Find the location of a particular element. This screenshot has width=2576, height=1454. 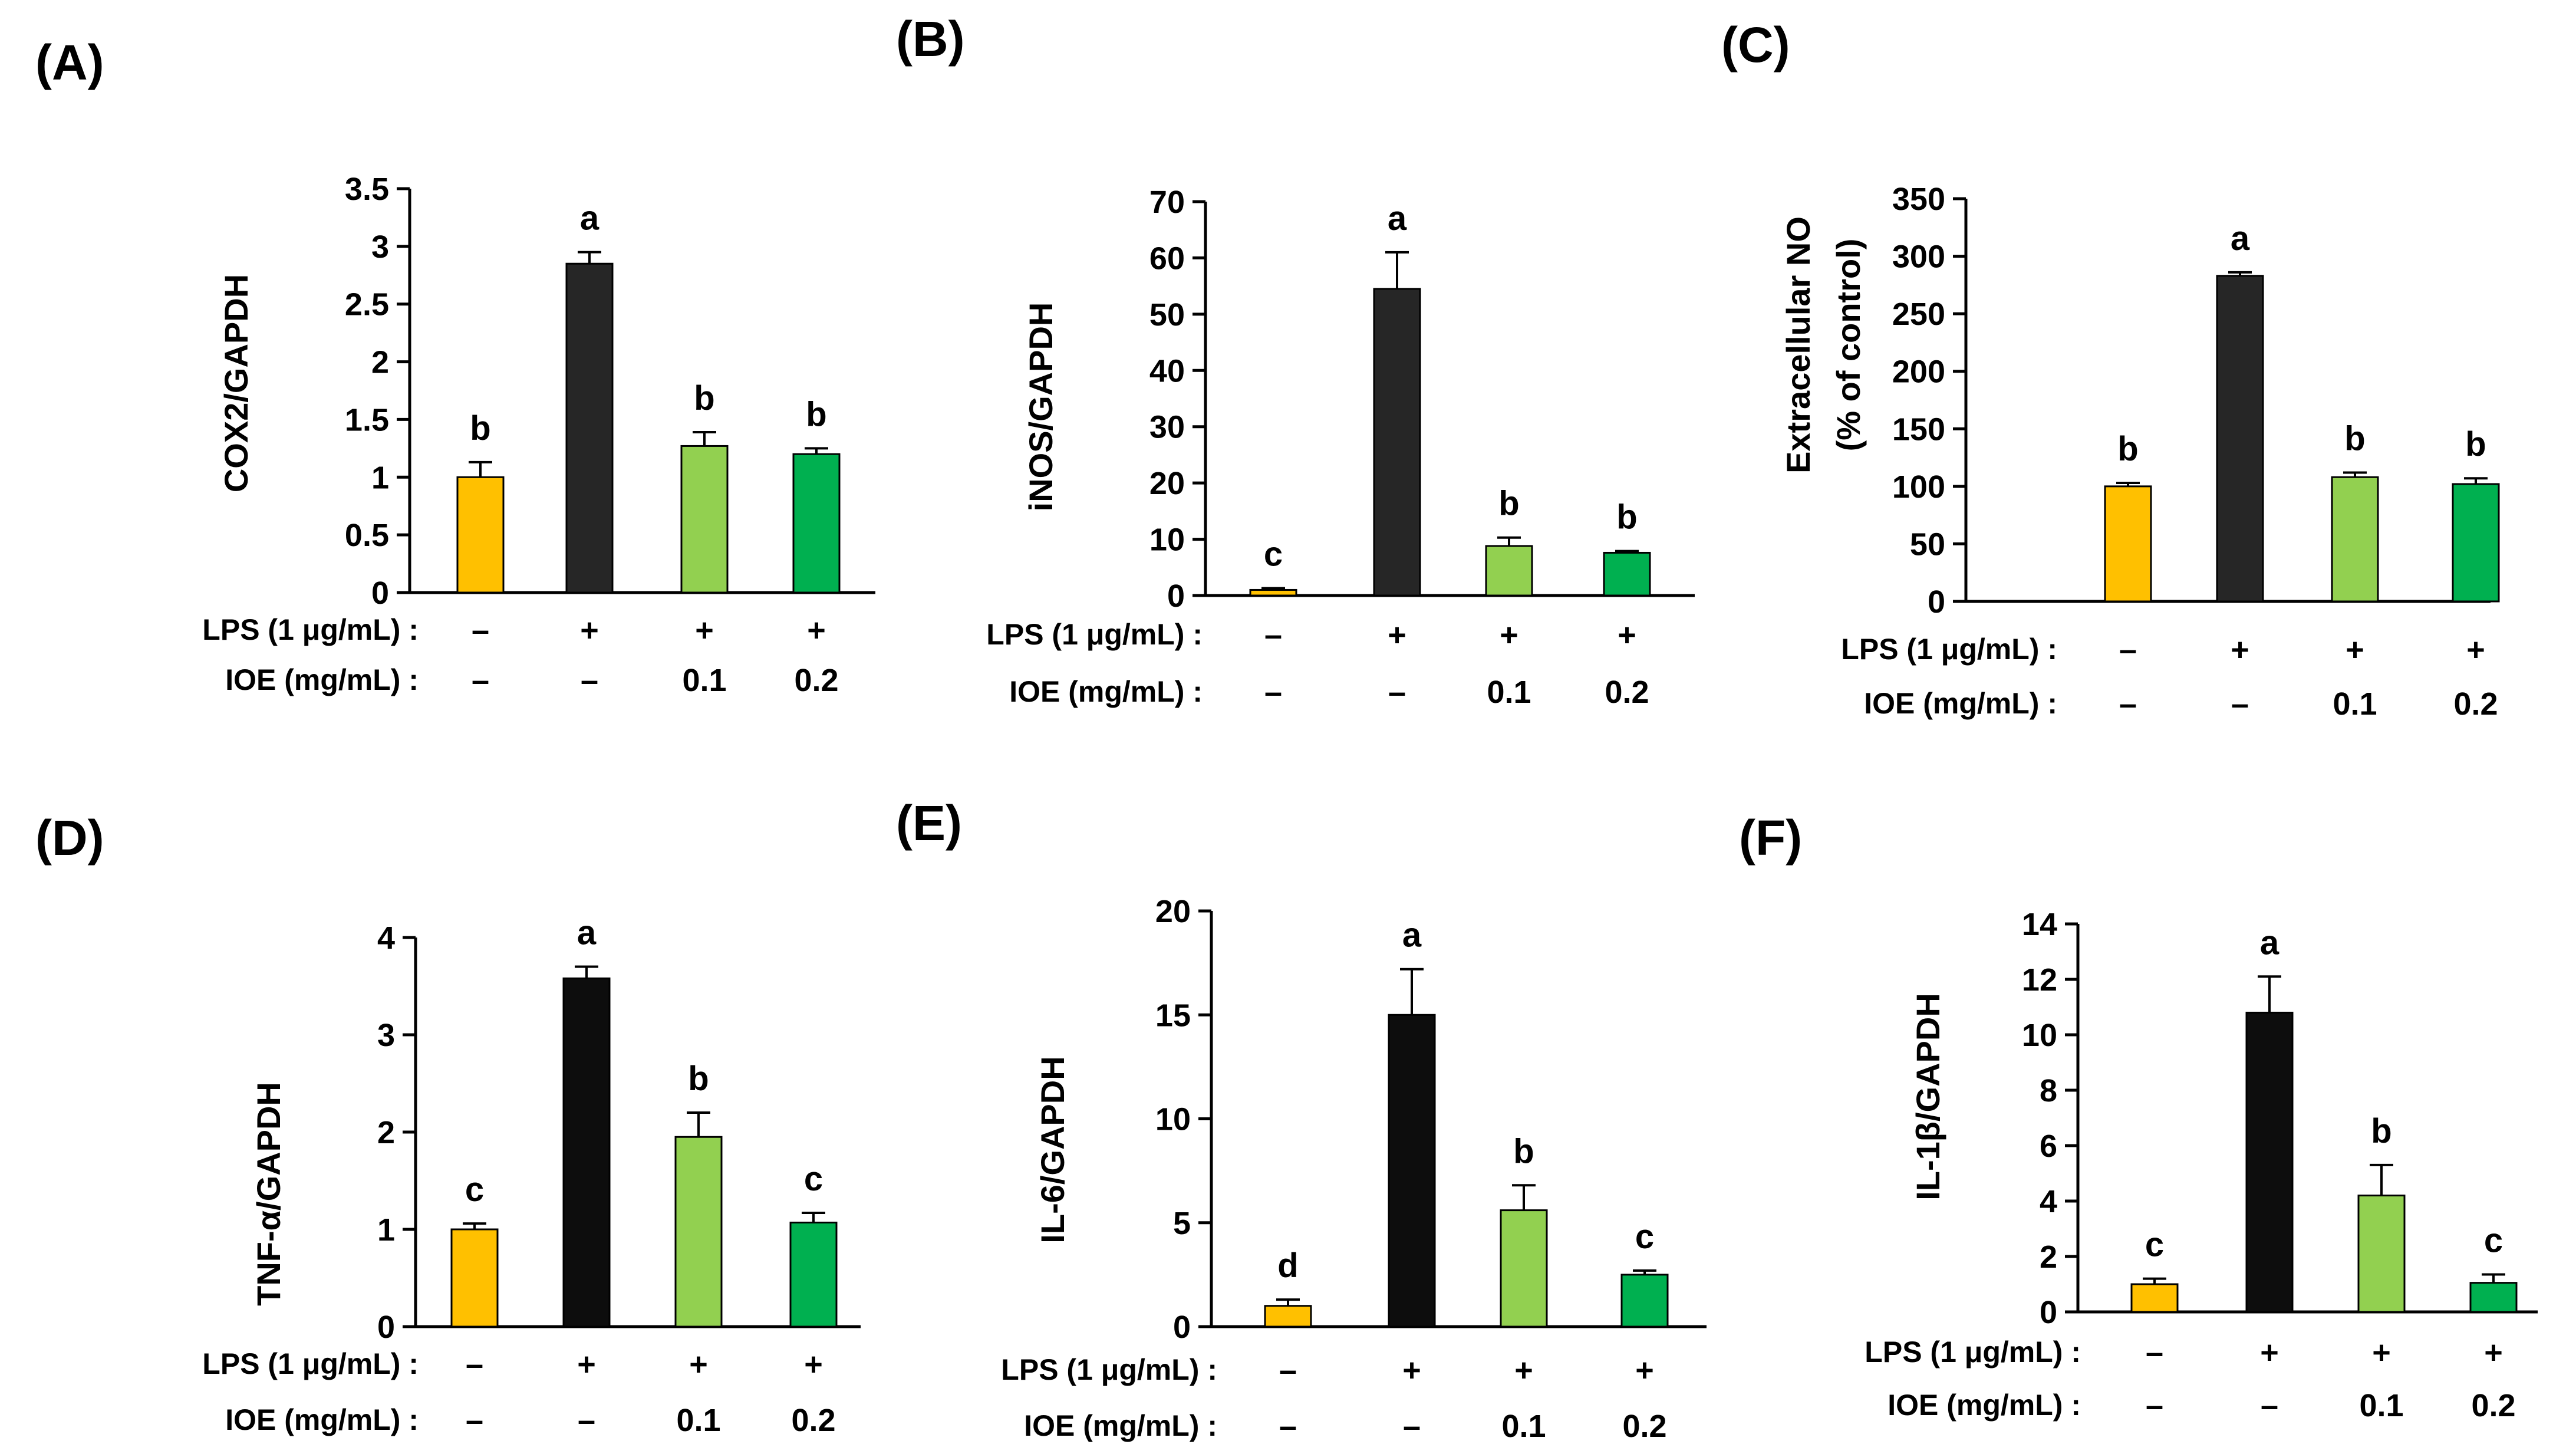

ioe-row-label-e: IOE (mg/mL) : is located at coordinates (1120, 1425).